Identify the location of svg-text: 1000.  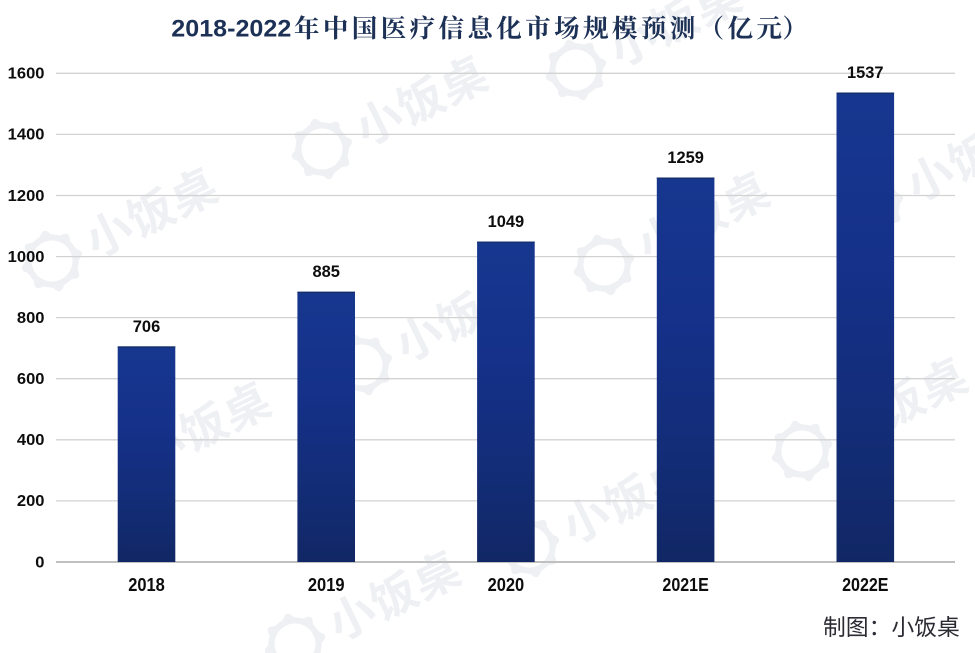
(26, 257).